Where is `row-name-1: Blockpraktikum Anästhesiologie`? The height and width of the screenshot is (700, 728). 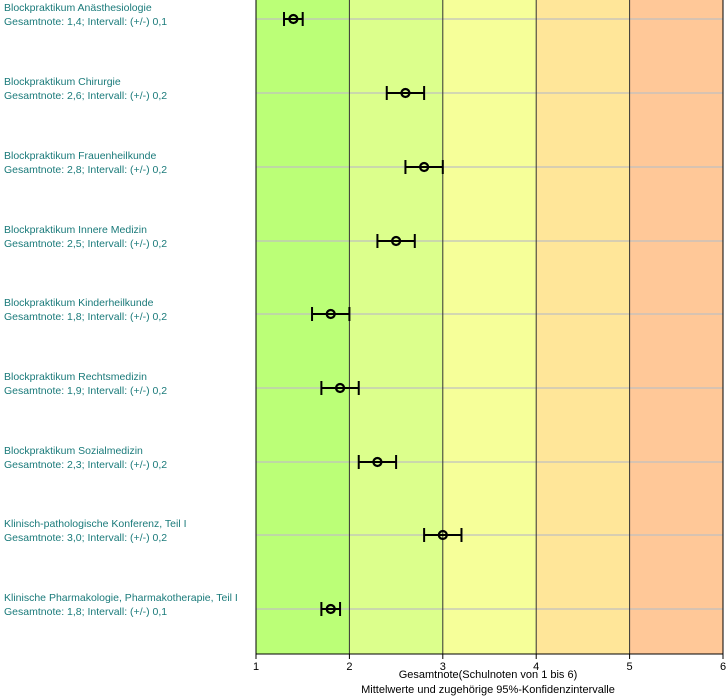 row-name-1: Blockpraktikum Anästhesiologie is located at coordinates (78, 8).